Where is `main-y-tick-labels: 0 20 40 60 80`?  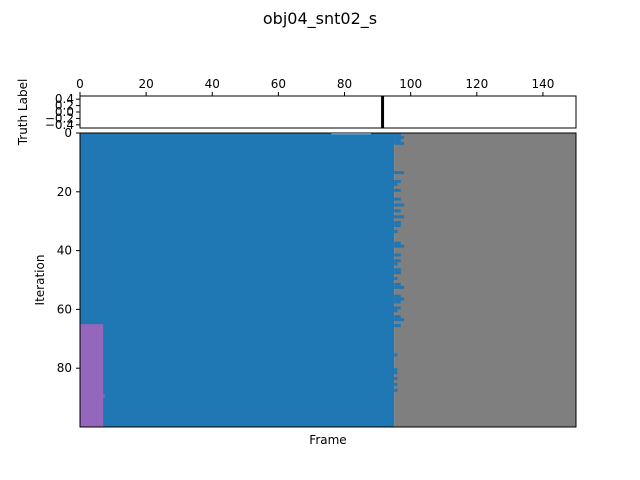 main-y-tick-labels: 0 20 40 60 80 is located at coordinates (68, 250).